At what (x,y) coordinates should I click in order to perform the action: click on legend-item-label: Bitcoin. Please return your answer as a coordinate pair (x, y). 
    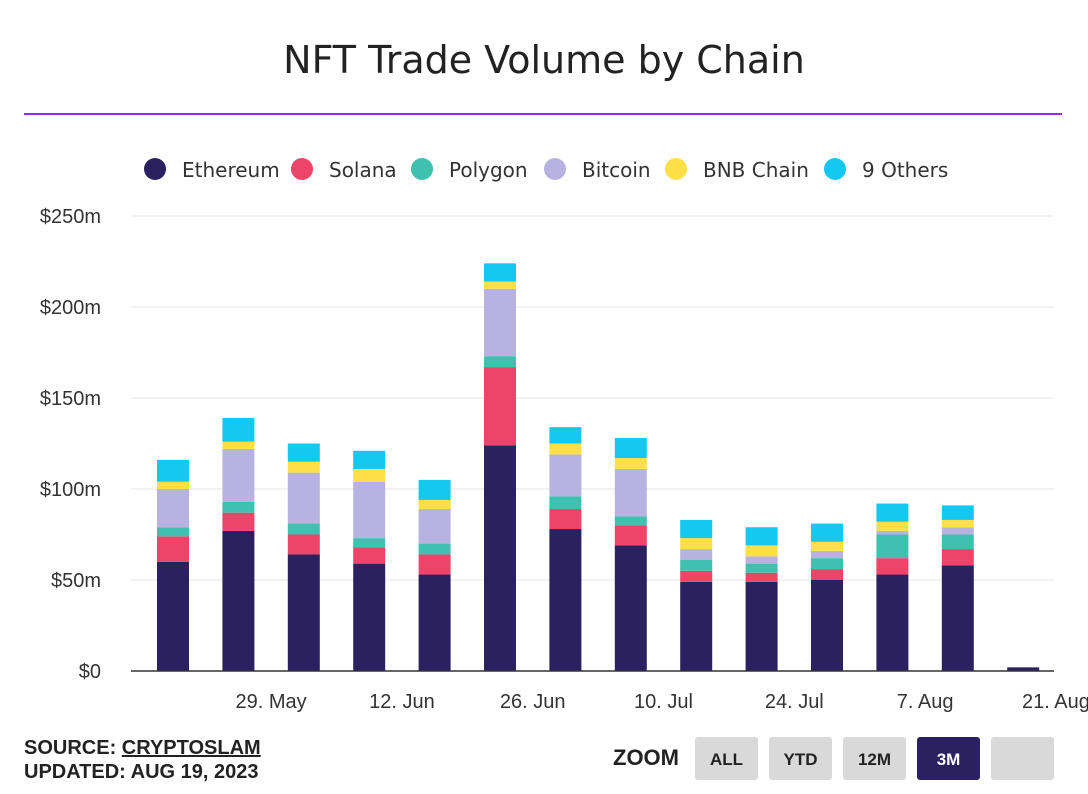
    Looking at the image, I should click on (616, 170).